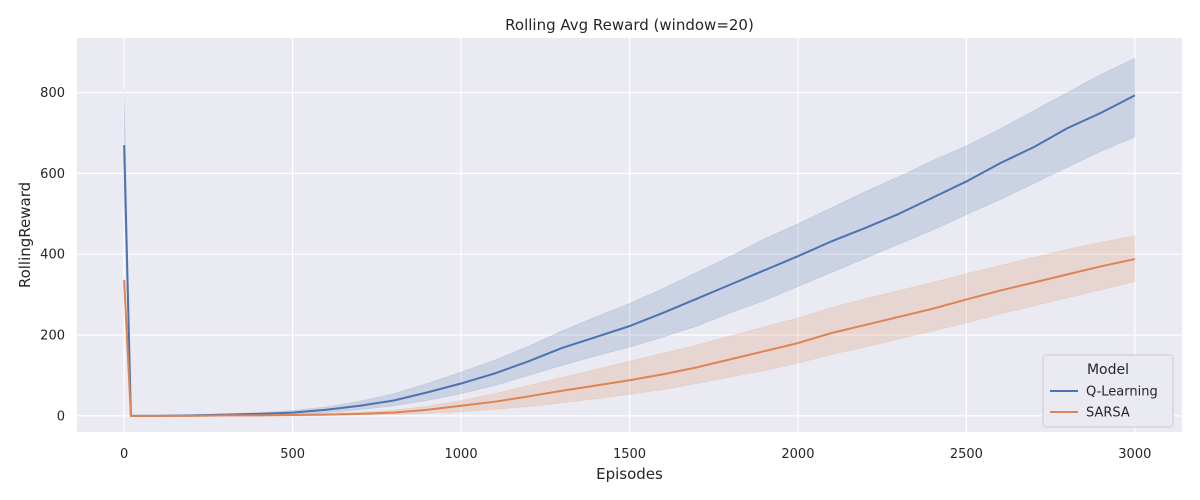  Describe the element at coordinates (61, 416) in the screenshot. I see `y-tick-label: 0` at that location.